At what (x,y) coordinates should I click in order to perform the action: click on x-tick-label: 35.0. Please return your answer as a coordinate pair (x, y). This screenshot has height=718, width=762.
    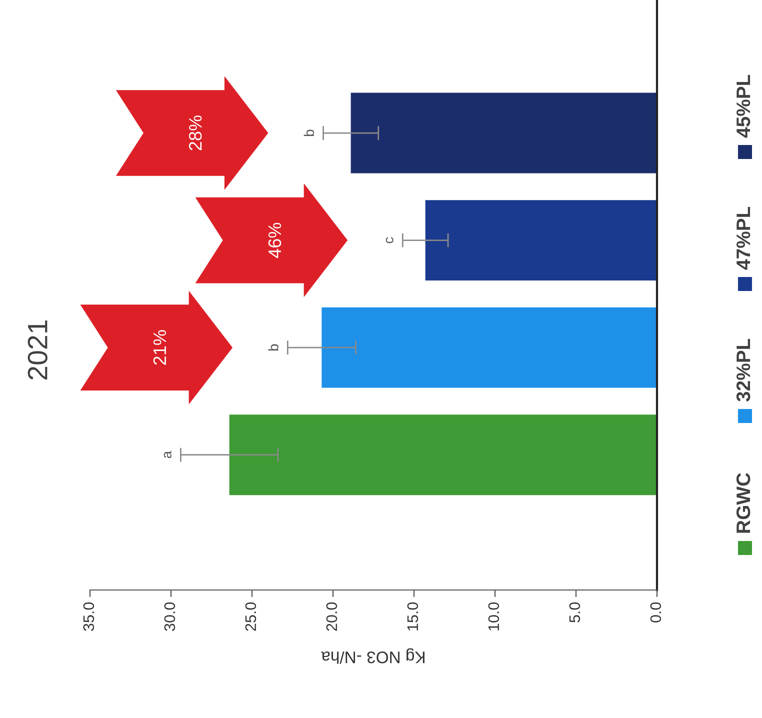
    Looking at the image, I should click on (88, 616).